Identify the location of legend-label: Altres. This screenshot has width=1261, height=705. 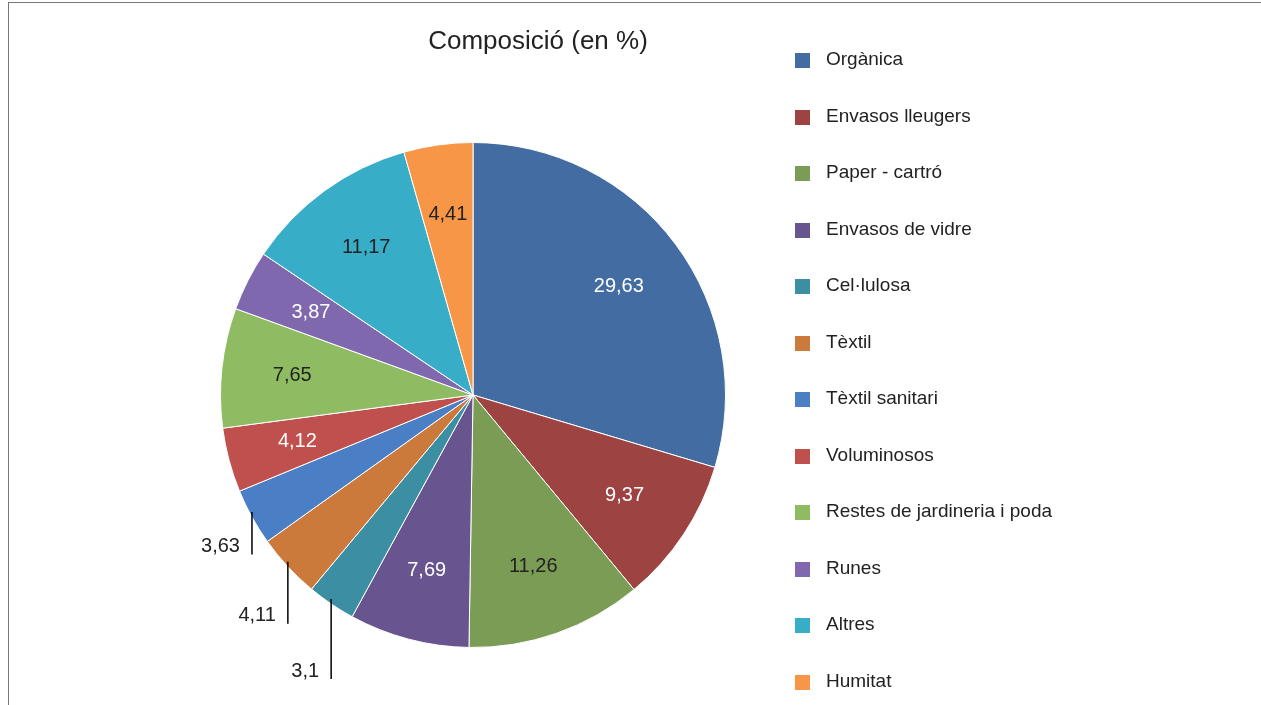
(850, 624).